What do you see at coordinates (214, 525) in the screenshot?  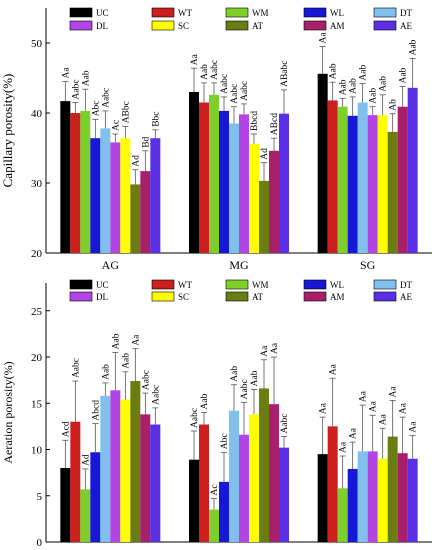 I see `bar-WM-MG` at bounding box center [214, 525].